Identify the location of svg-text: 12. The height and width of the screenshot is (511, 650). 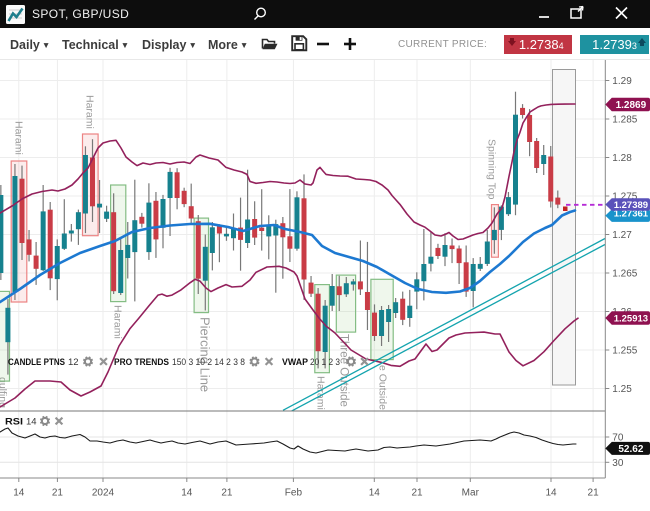
(73, 362).